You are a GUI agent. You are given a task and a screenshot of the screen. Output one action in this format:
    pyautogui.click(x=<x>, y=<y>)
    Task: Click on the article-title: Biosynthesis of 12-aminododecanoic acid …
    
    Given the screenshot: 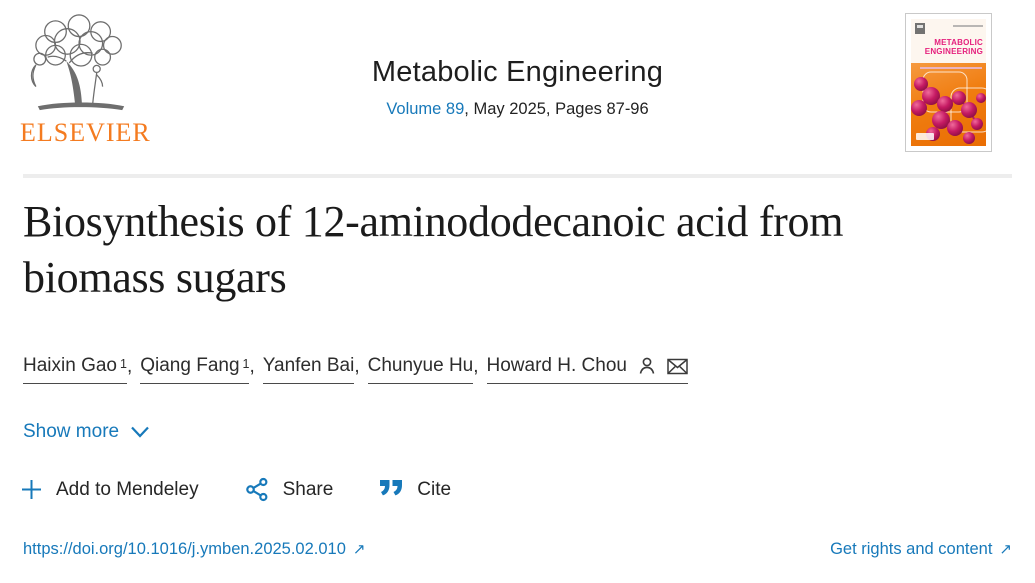 What is the action you would take?
    pyautogui.click(x=433, y=250)
    